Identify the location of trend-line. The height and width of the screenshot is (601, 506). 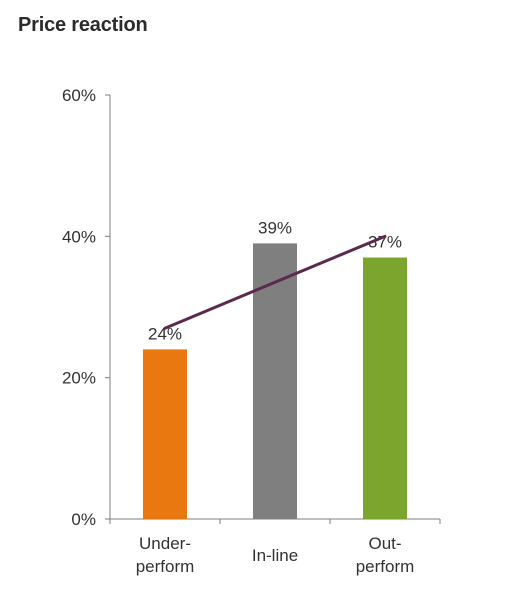
(275, 282).